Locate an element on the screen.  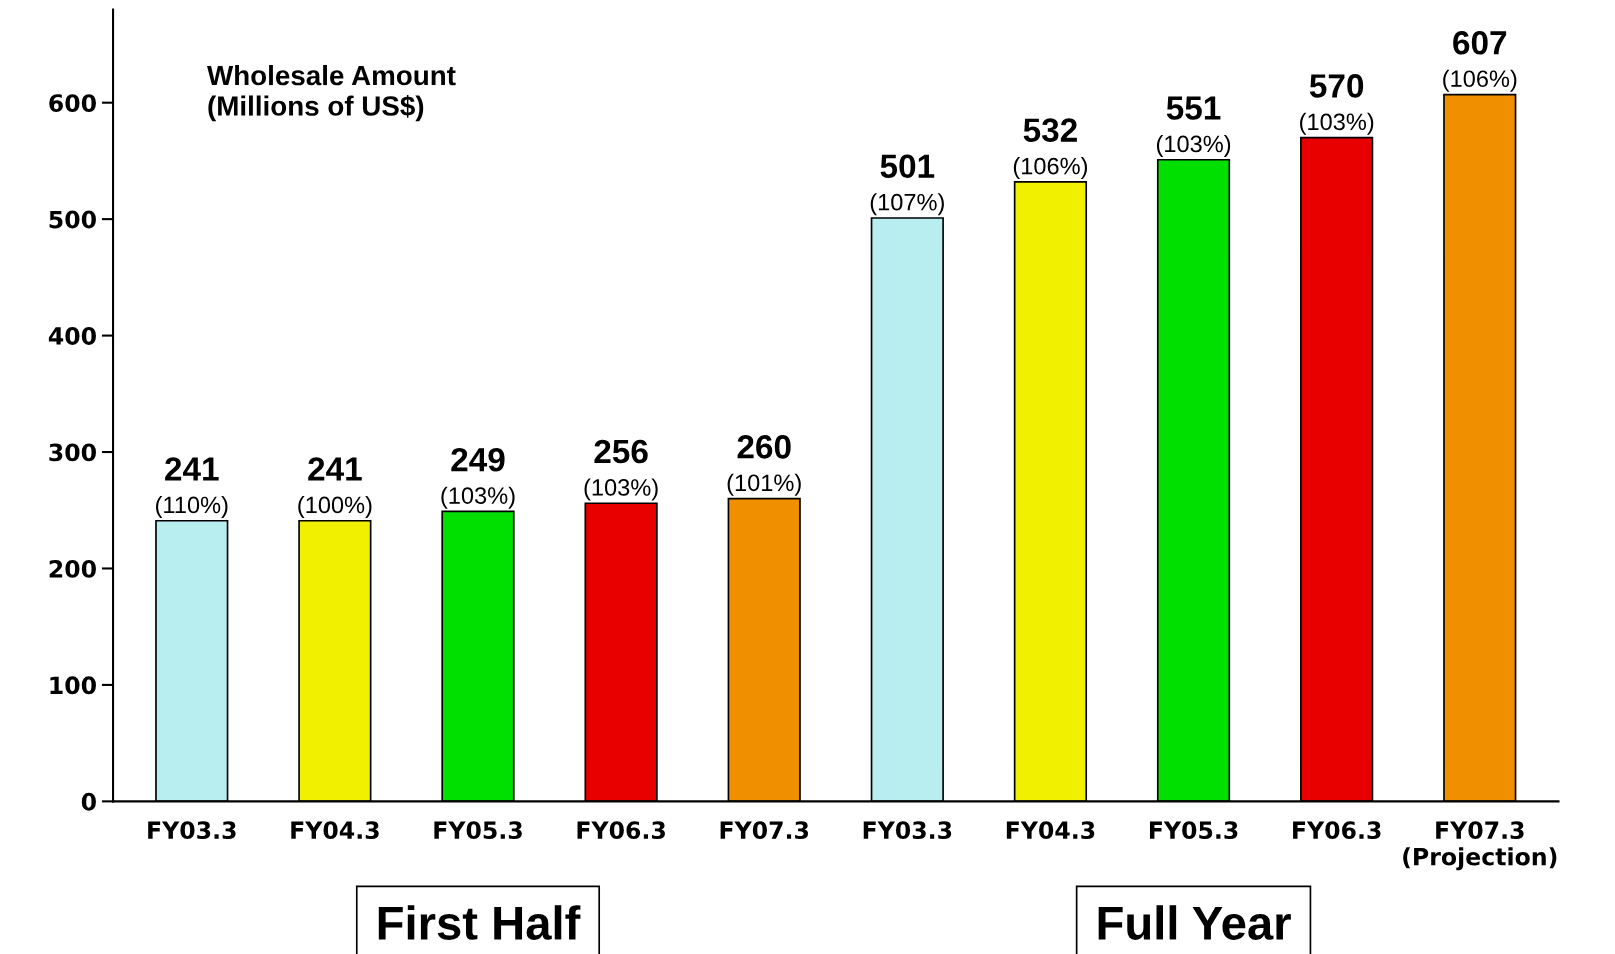
data-label: 532 (106%) is located at coordinates (1050, 149).